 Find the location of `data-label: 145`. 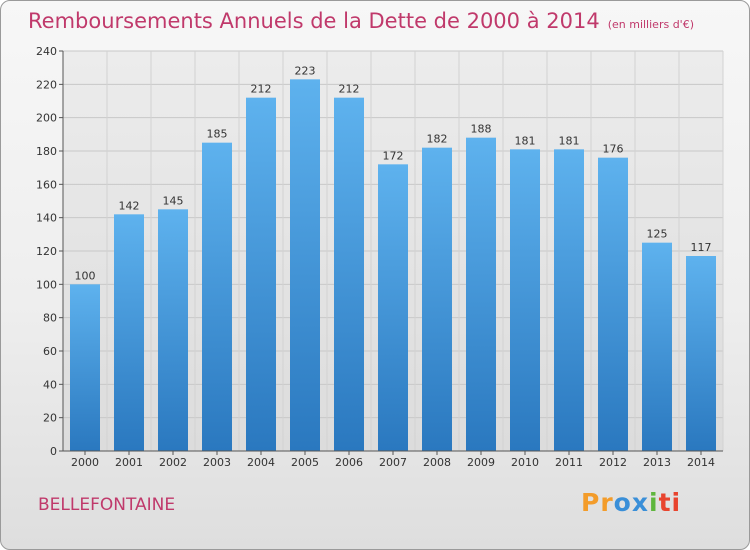

data-label: 145 is located at coordinates (173, 200).